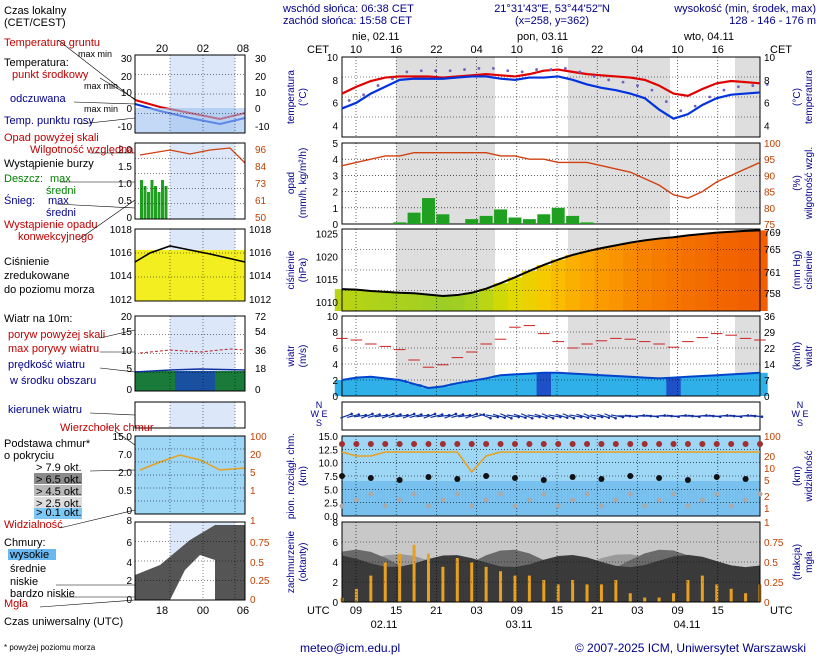 Image resolution: width=820 pixels, height=660 pixels. Describe the element at coordinates (772, 144) in the screenshot. I see `hum-tick: 100` at that location.